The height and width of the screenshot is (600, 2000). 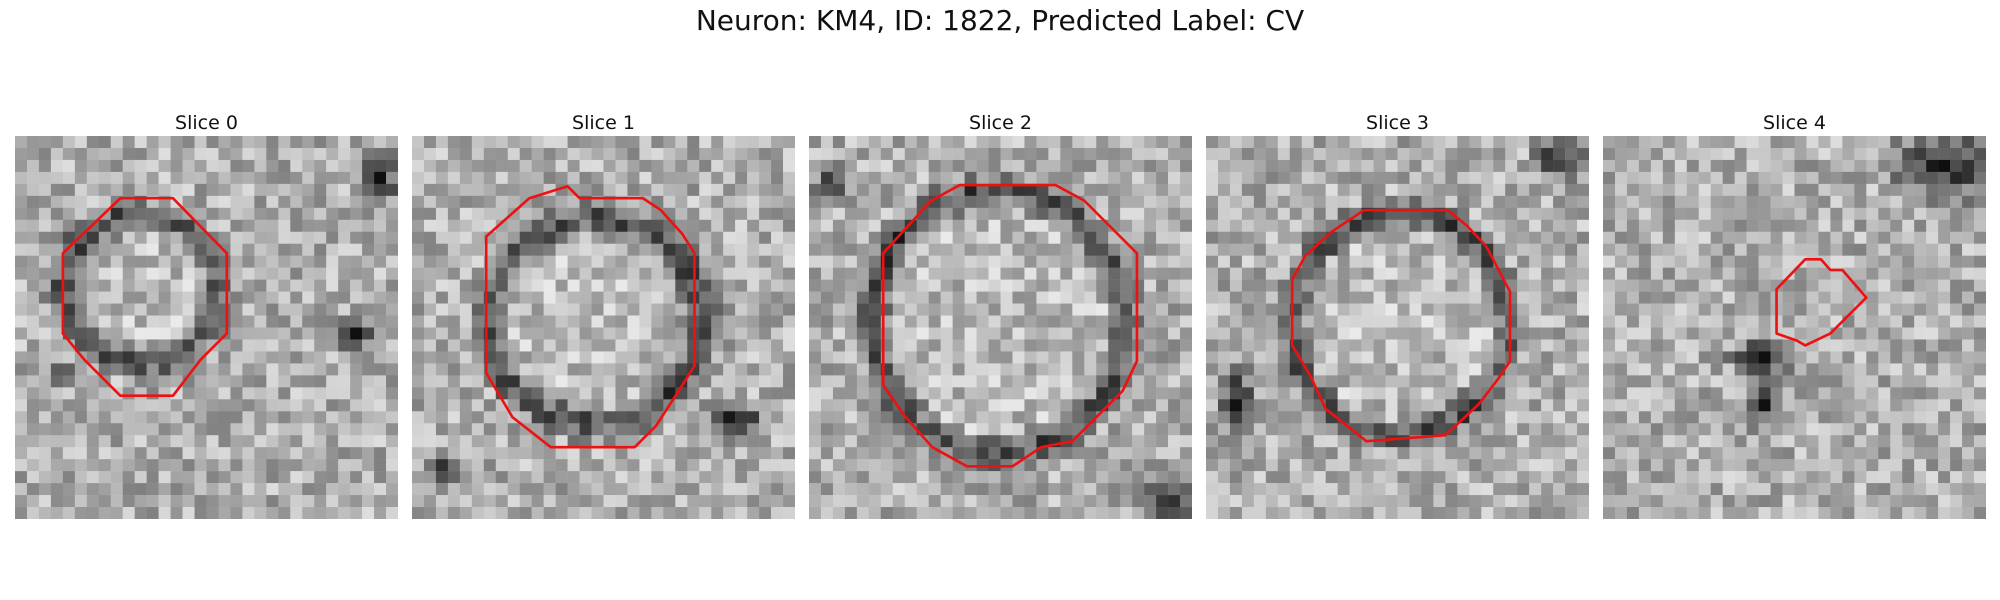 I want to click on slice-panel-2: Slice 2, so click(x=1000, y=314).